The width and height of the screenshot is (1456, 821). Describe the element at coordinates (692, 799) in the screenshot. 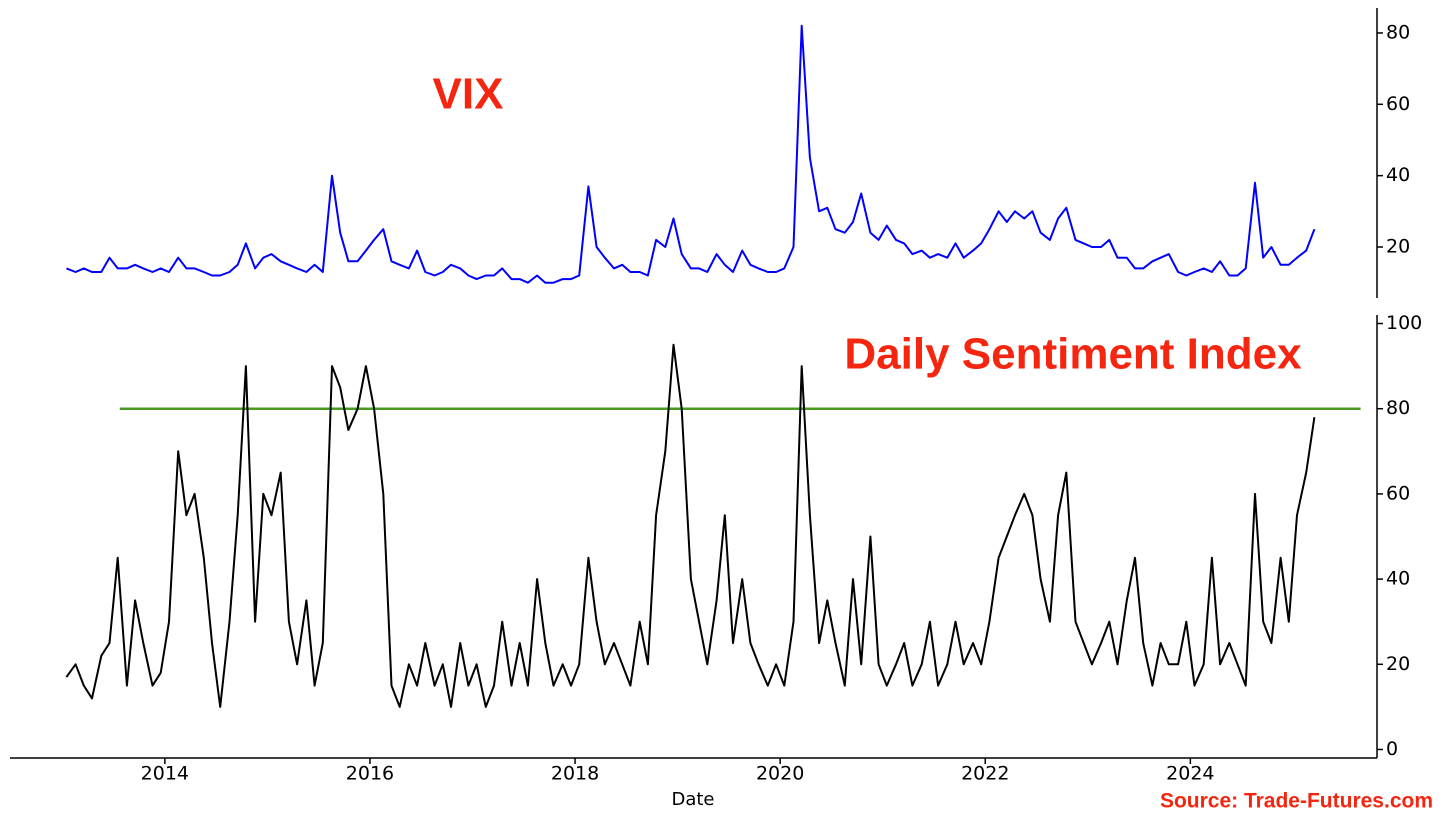

I see `x-axis-label: Date` at that location.